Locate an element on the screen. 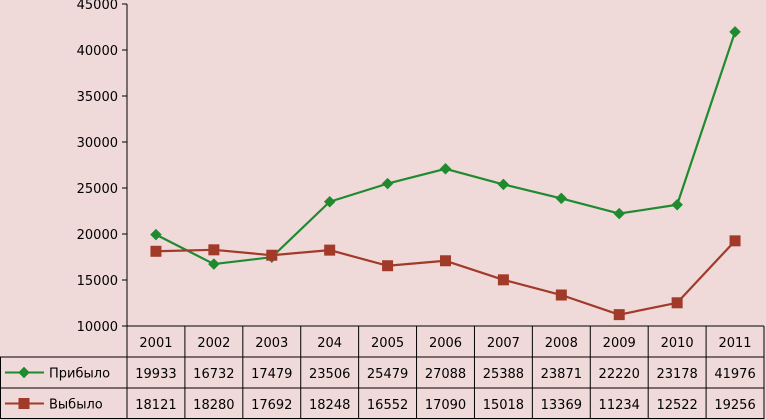 This screenshot has width=766, height=419. legend-label: Прибыло is located at coordinates (79, 374).